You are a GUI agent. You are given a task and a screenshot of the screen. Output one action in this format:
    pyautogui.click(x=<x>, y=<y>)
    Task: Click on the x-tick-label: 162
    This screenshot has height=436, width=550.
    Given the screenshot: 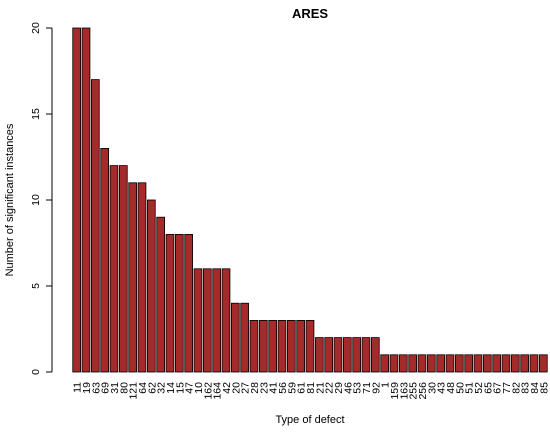 What is the action you would take?
    pyautogui.click(x=208, y=391)
    